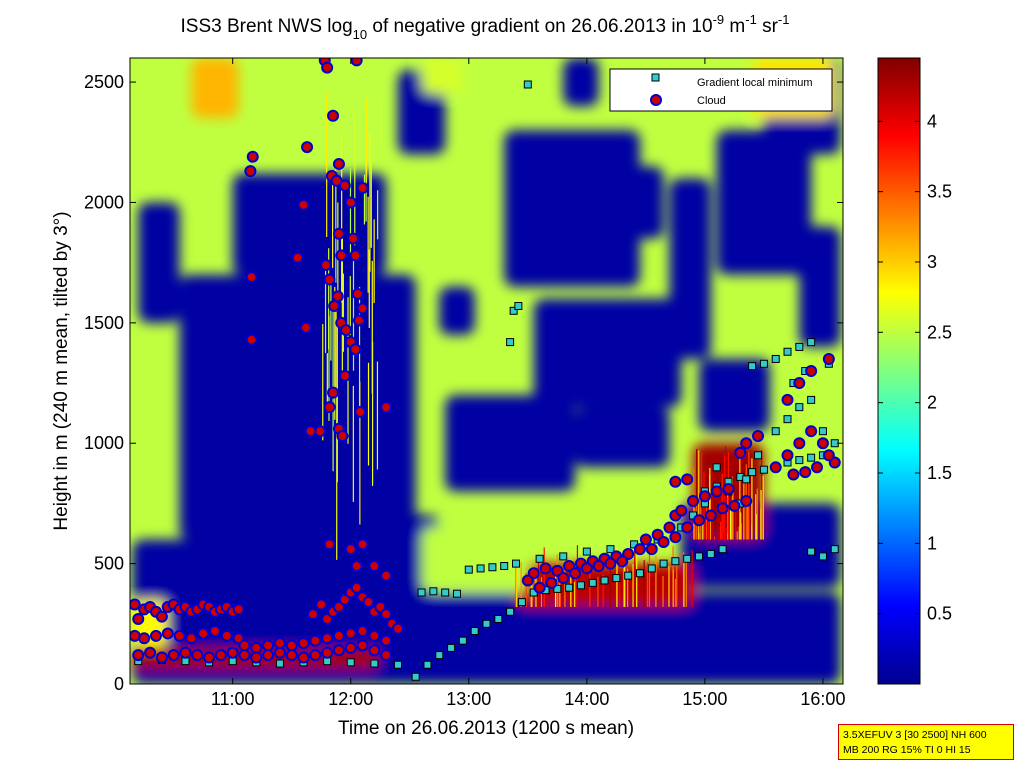 This screenshot has width=1023, height=767. I want to click on legend: Gradient local minimum Cloud, so click(721, 90).